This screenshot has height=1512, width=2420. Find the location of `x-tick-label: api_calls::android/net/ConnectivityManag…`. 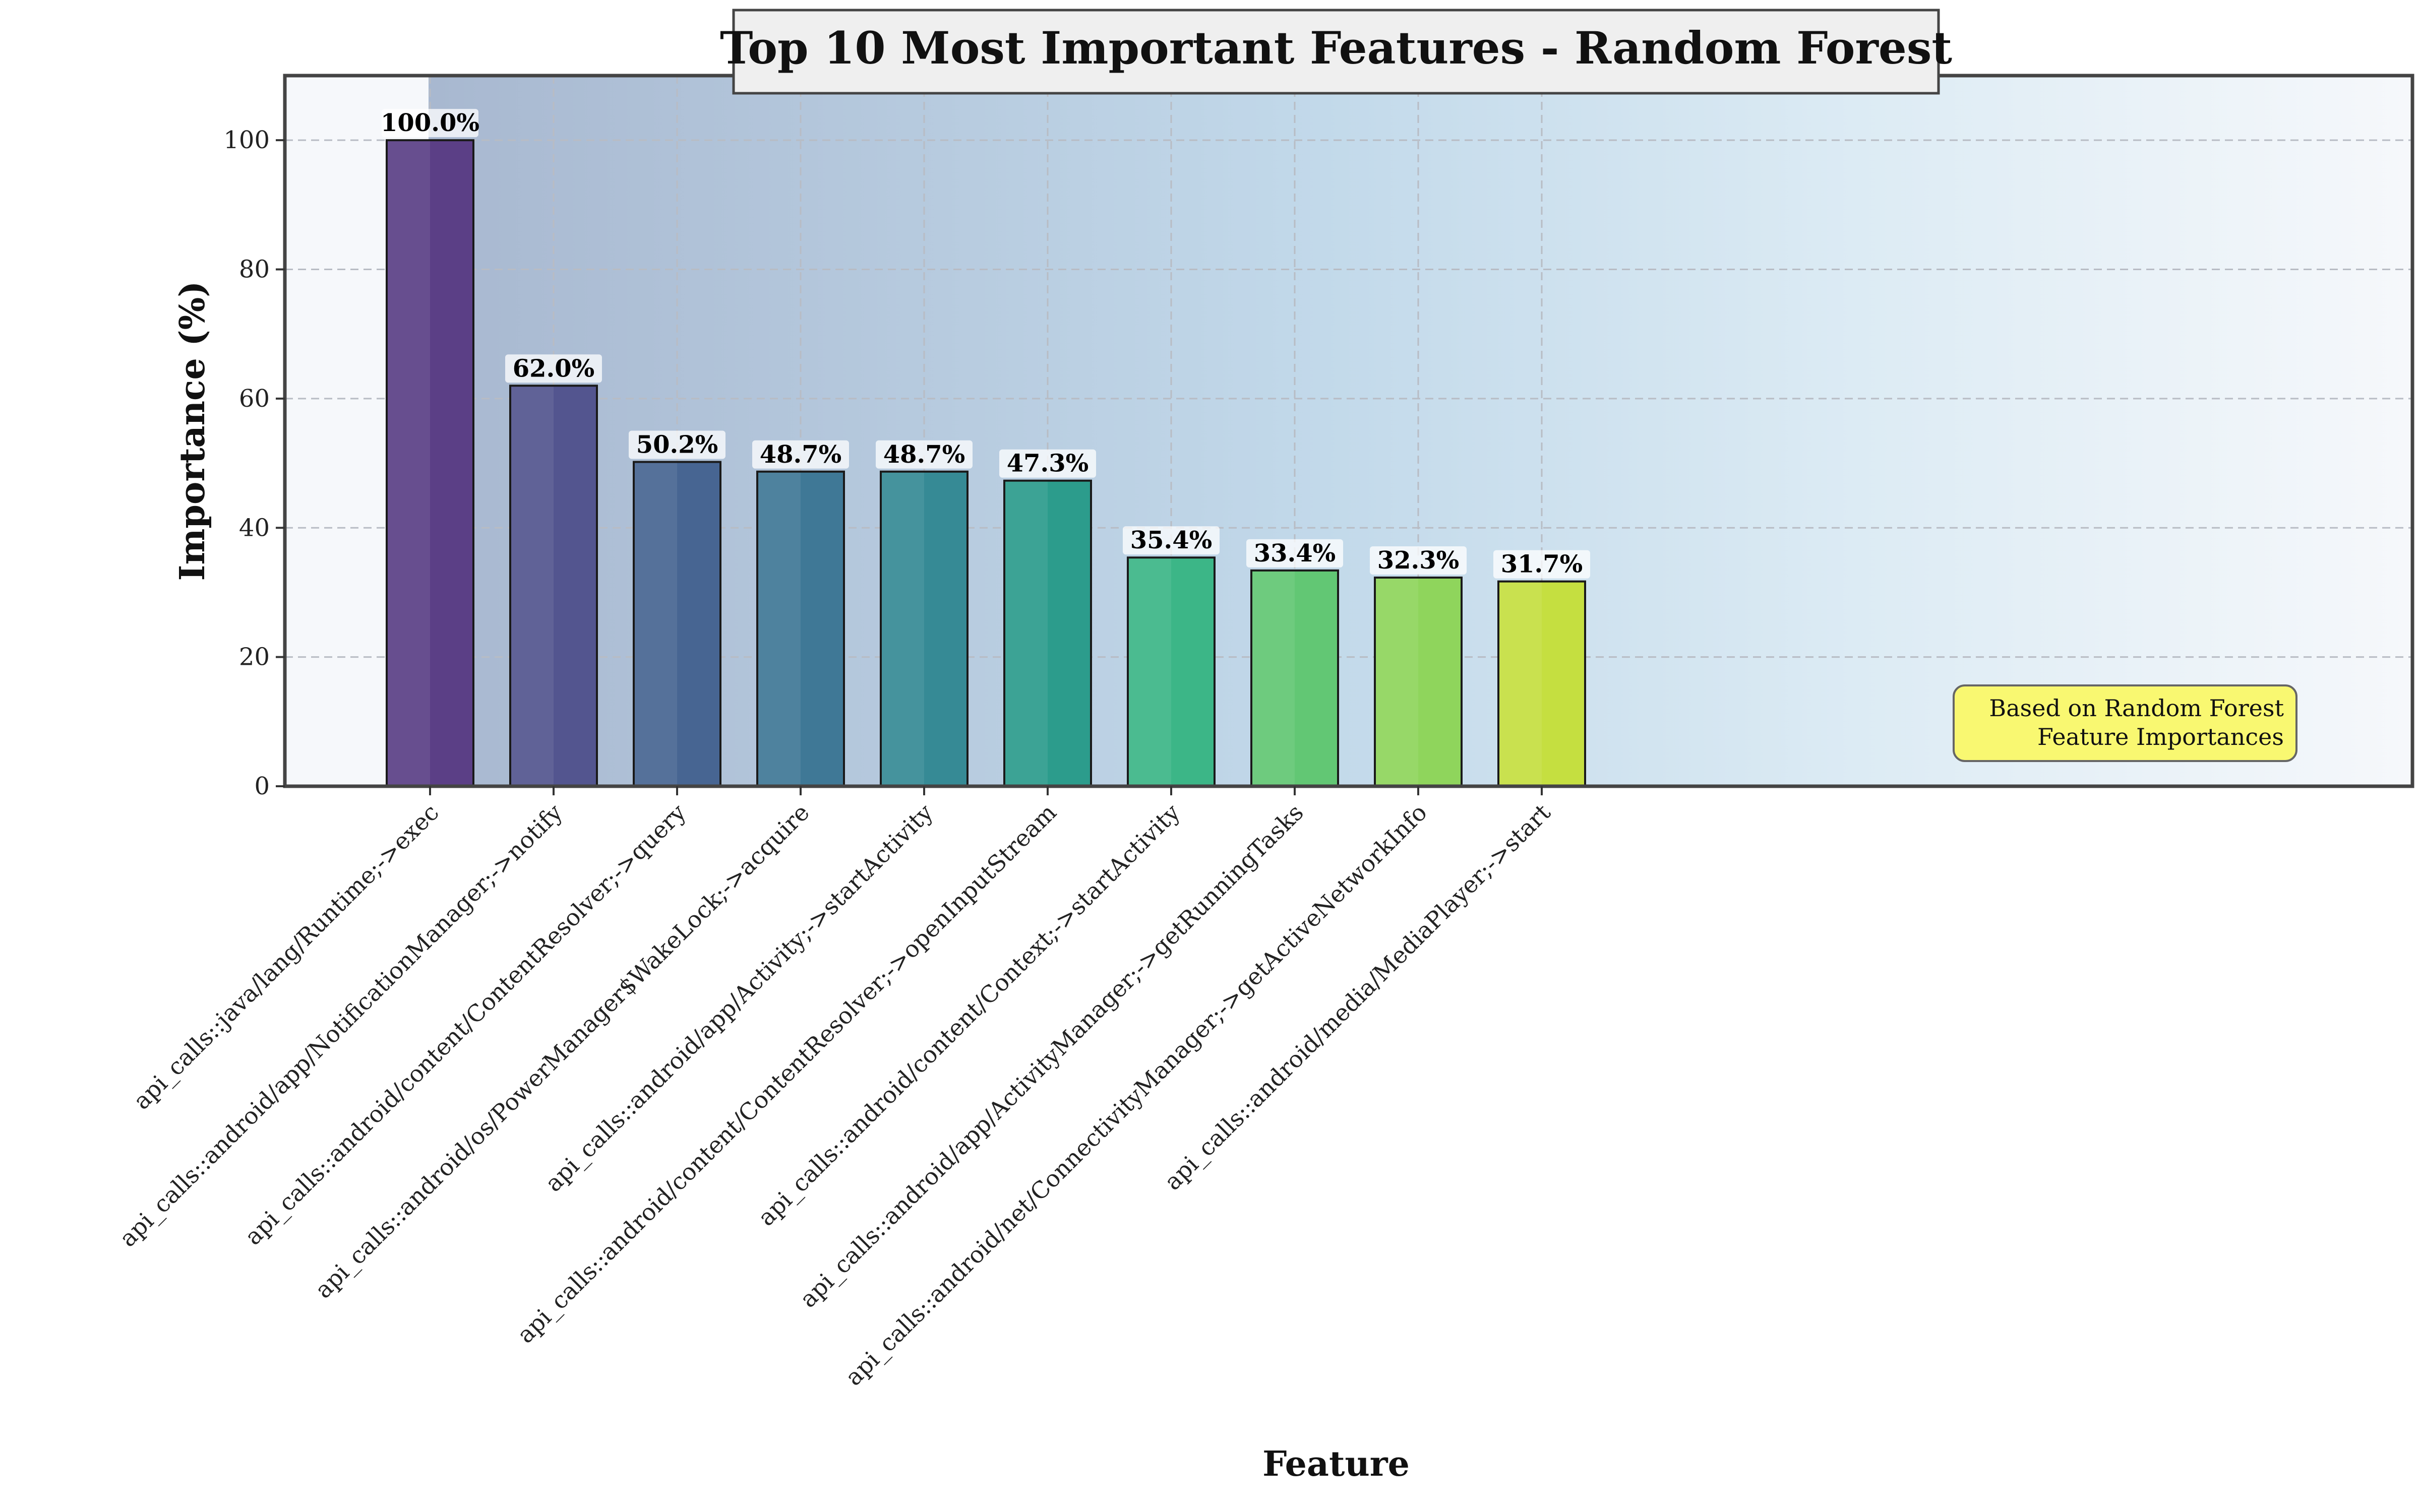

x-tick-label: api_calls::android/net/ConnectivityManag… is located at coordinates (1136, 1095).